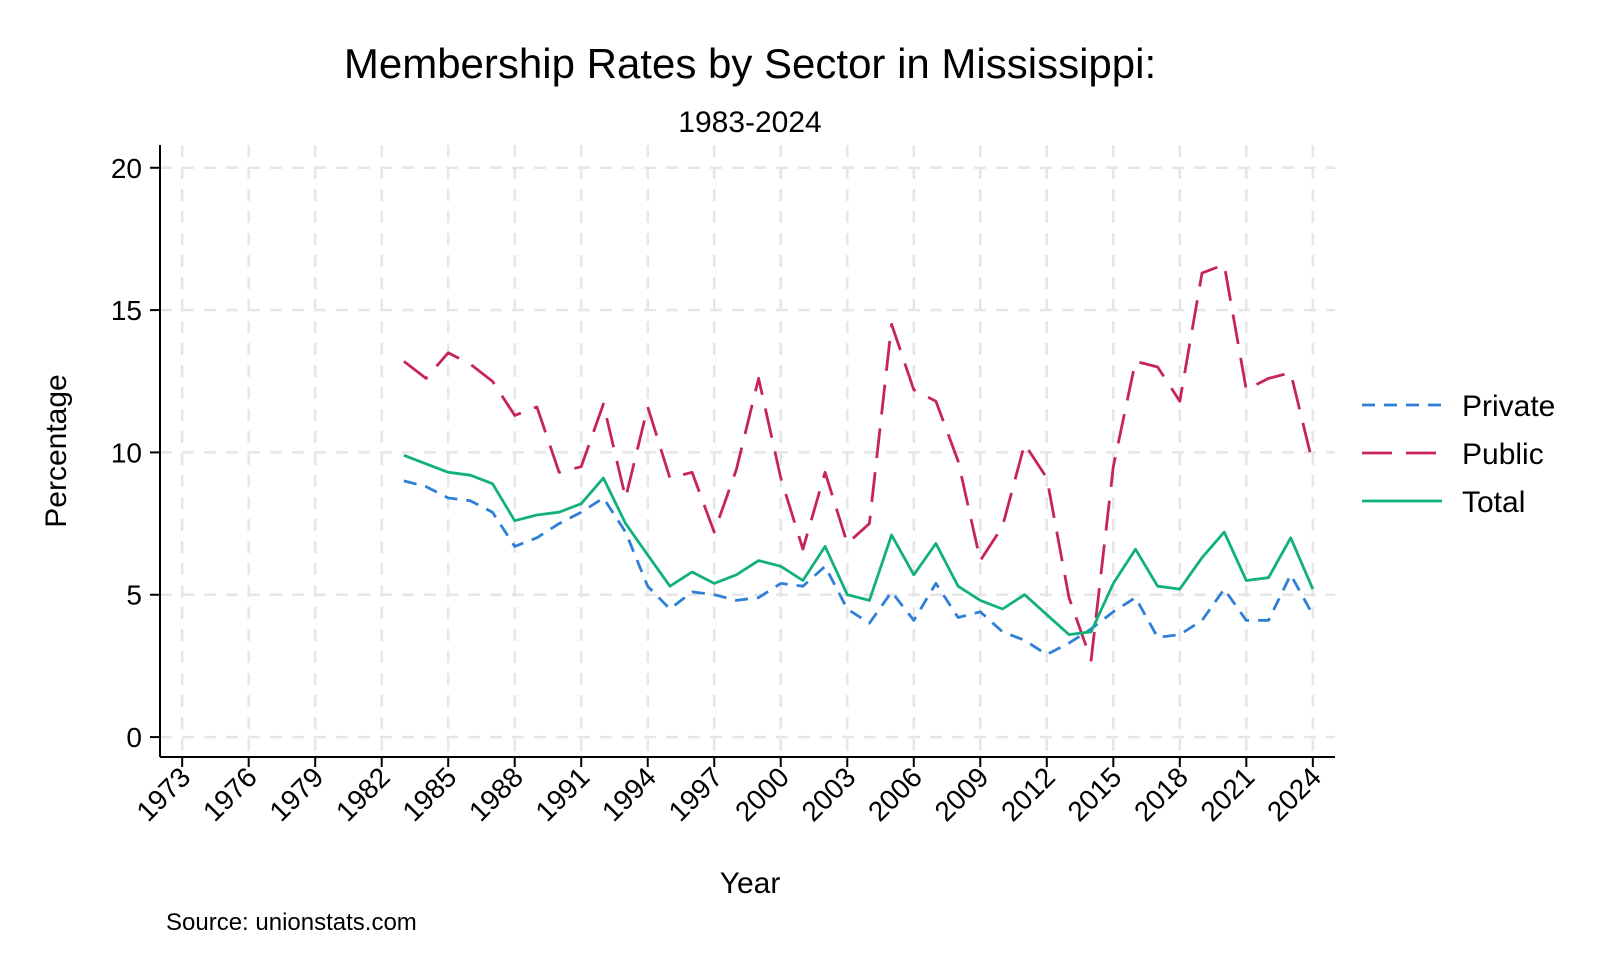  I want to click on x-tick-label: 2000, so click(762, 794).